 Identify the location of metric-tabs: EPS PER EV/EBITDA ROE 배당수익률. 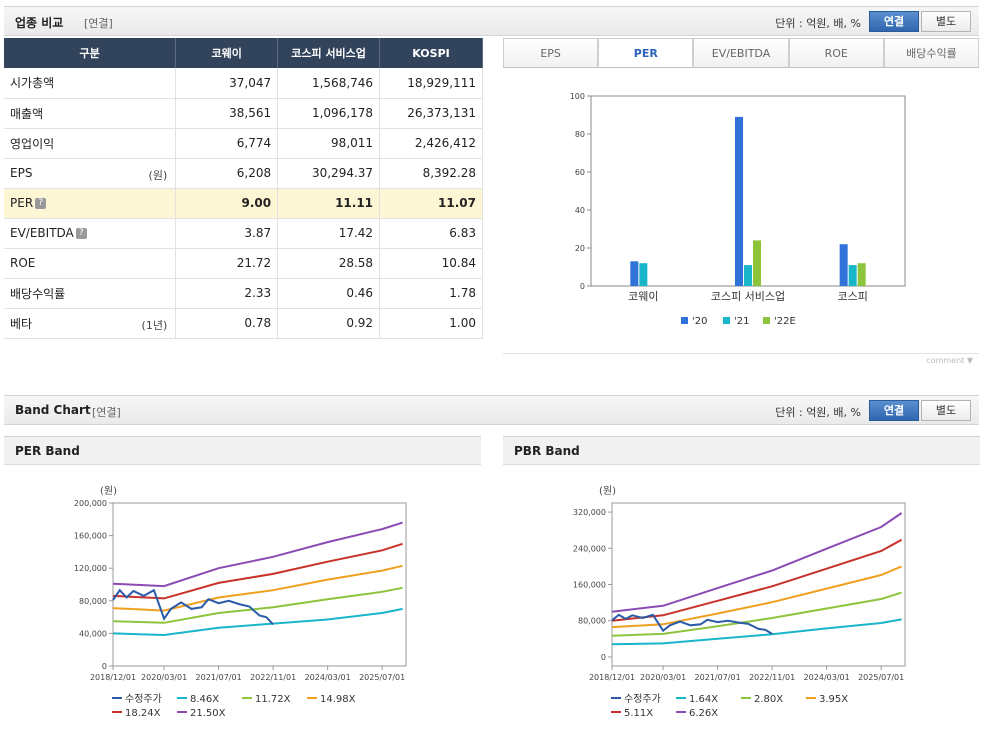
(741, 53).